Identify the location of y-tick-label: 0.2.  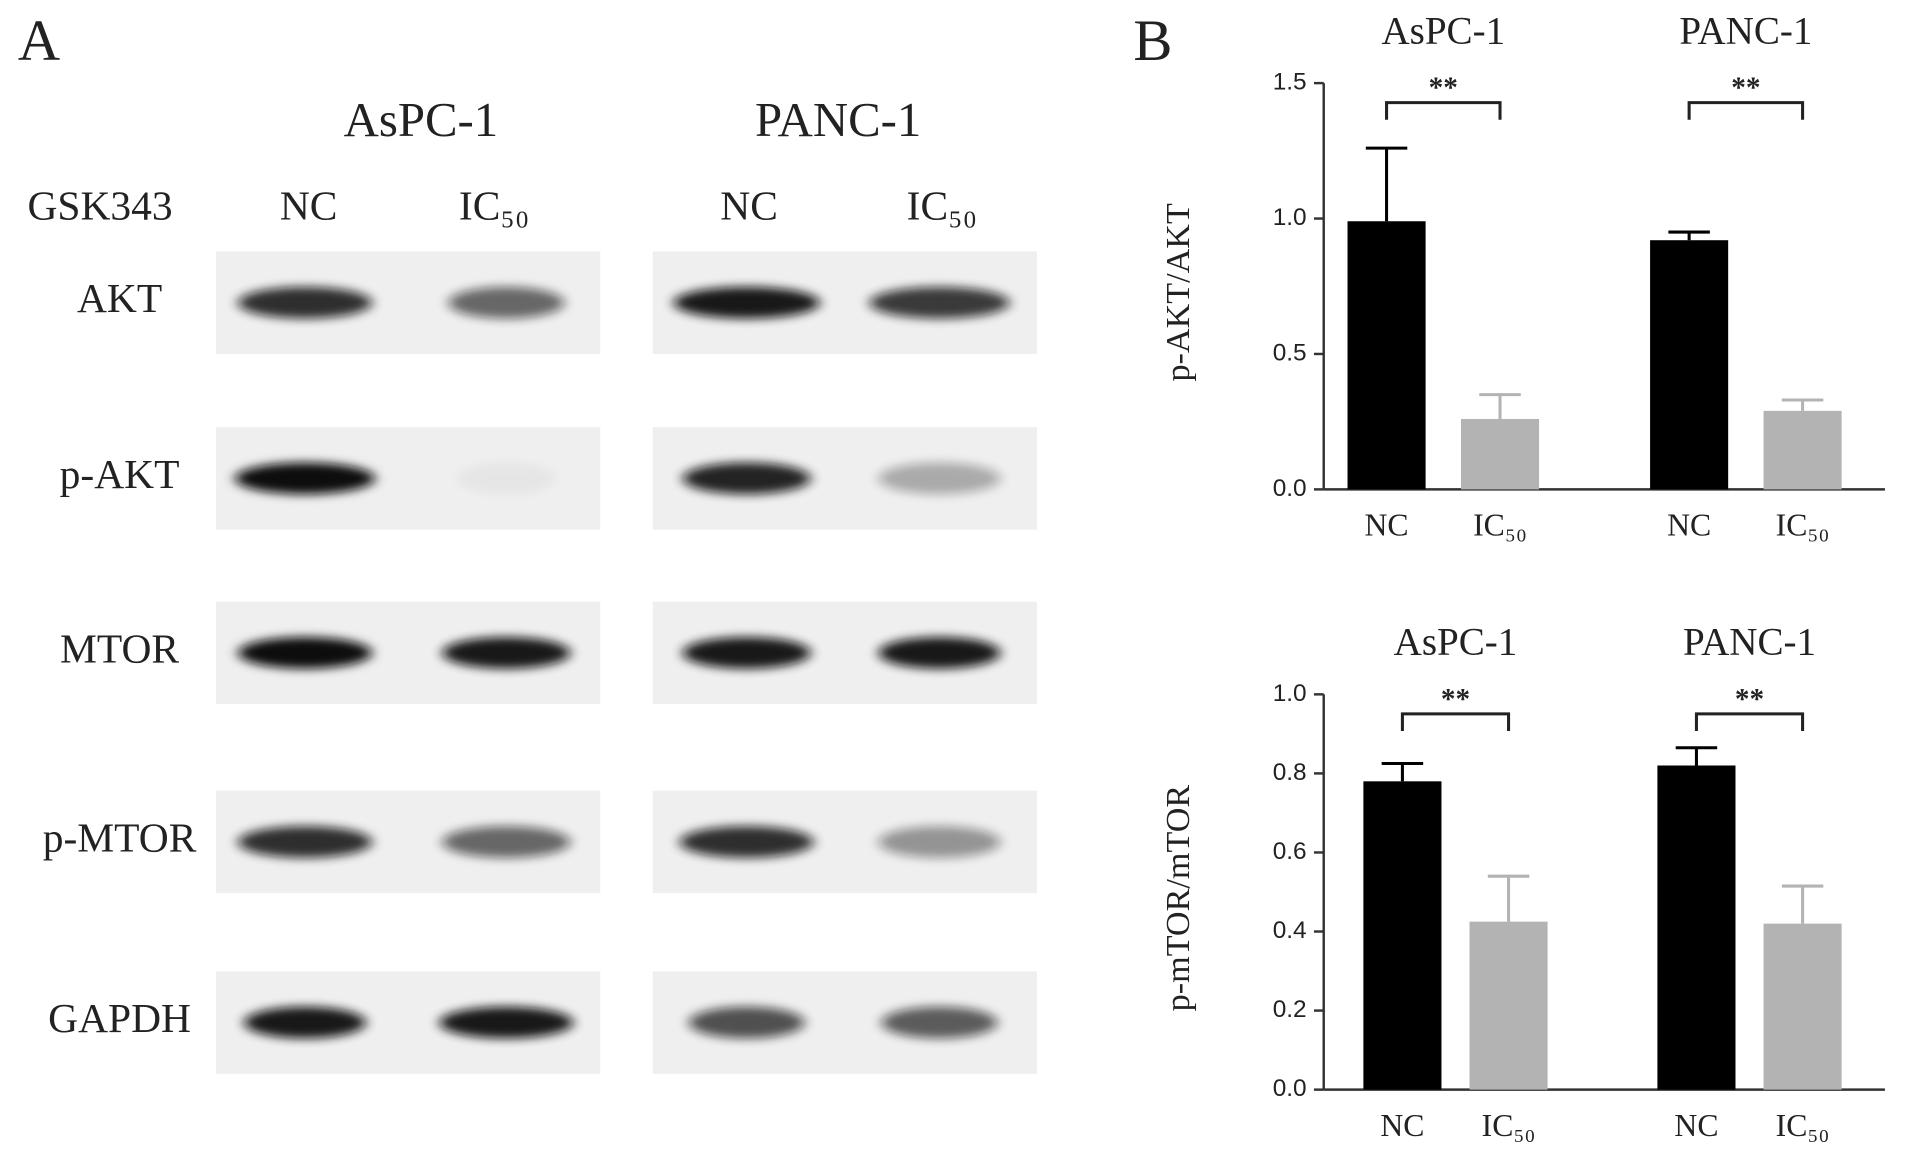
(1290, 1009).